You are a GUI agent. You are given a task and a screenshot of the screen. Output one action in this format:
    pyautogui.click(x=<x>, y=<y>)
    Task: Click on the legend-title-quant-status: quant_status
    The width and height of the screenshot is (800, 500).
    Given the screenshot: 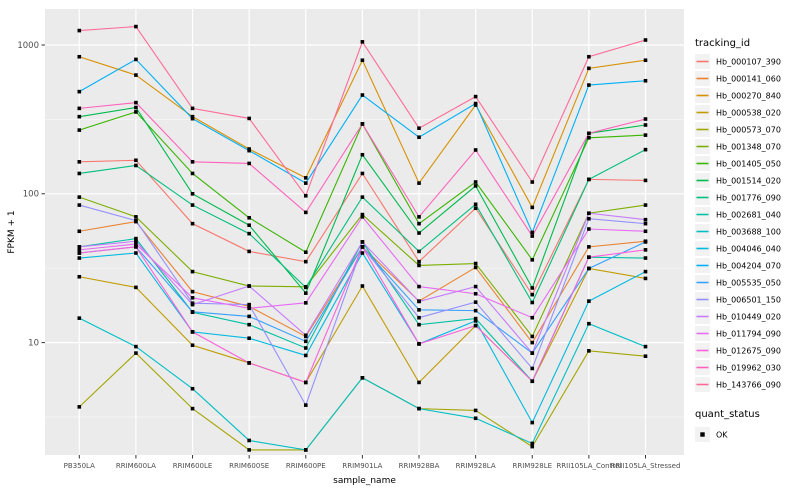 What is the action you would take?
    pyautogui.click(x=727, y=414)
    